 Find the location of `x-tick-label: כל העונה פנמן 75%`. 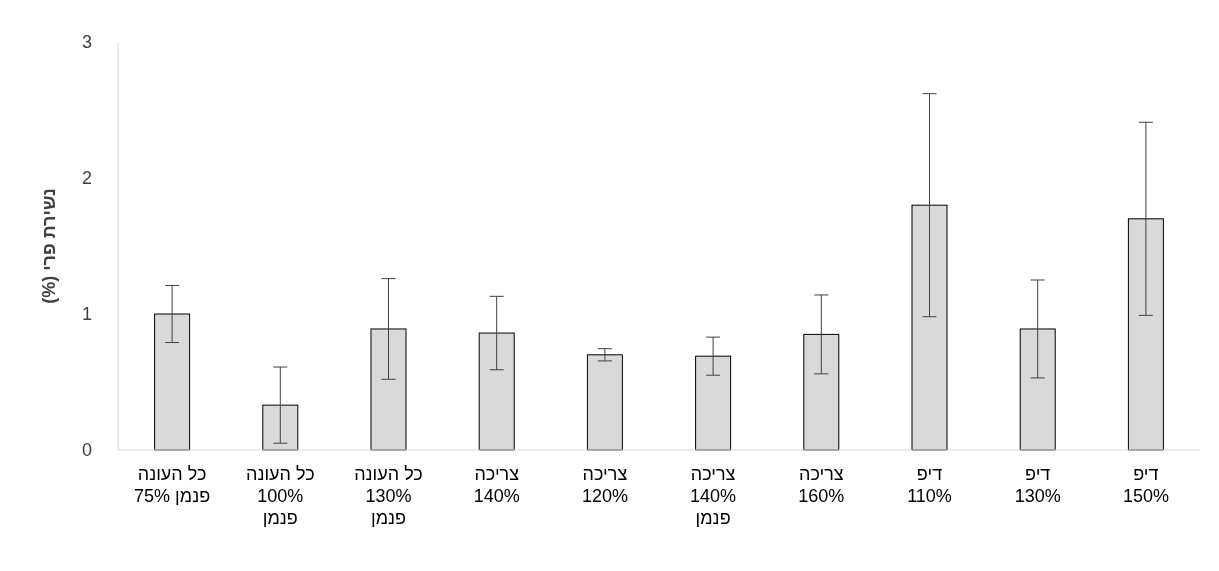

x-tick-label: כל העונה פנמן 75% is located at coordinates (172, 485).